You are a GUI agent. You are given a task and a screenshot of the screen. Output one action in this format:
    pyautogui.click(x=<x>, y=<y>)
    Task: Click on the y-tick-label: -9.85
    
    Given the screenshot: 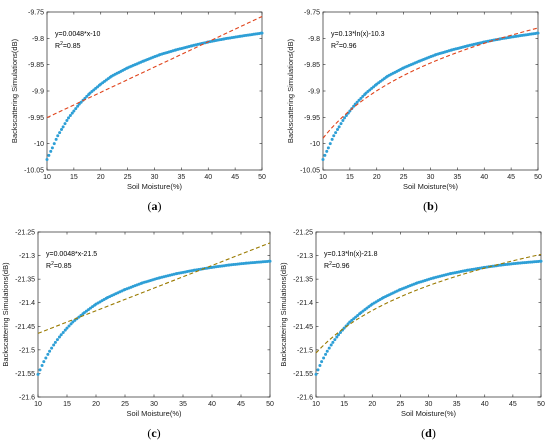 What is the action you would take?
    pyautogui.click(x=36, y=65)
    